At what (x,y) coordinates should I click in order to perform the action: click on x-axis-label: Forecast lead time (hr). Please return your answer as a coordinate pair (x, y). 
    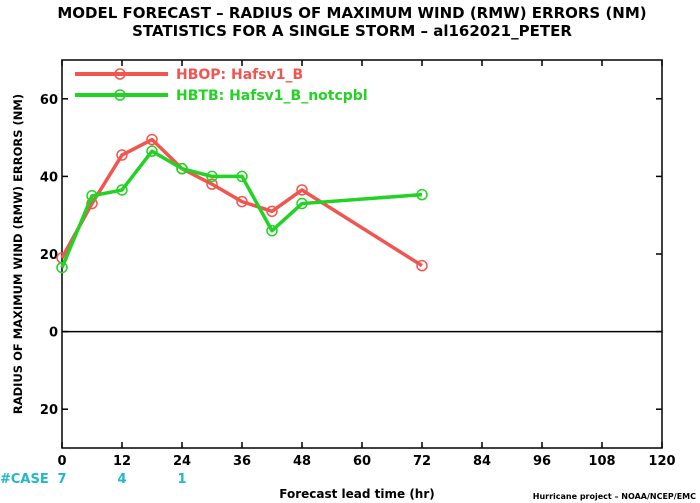
    Looking at the image, I should click on (357, 494).